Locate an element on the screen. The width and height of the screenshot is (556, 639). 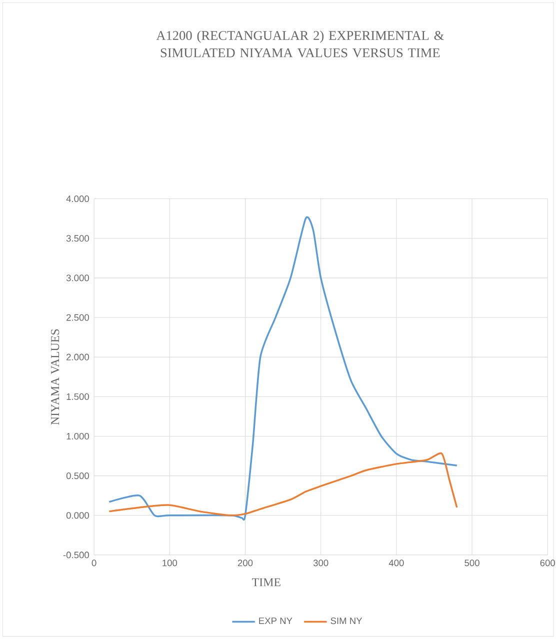
x-axis-title: TIME is located at coordinates (266, 582).